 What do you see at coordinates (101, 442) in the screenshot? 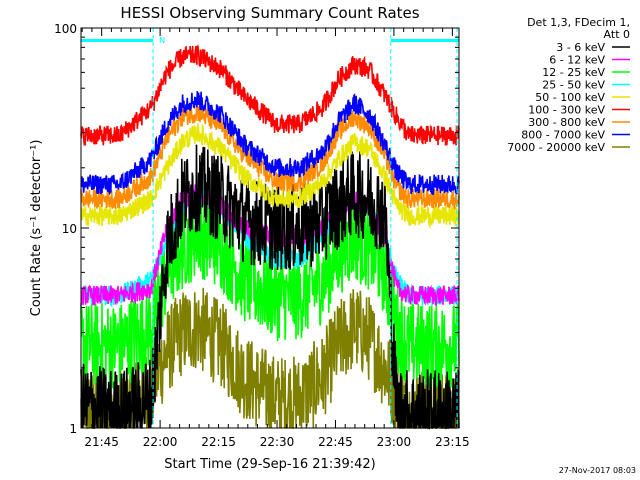
I see `x-tick-label: 21:45` at bounding box center [101, 442].